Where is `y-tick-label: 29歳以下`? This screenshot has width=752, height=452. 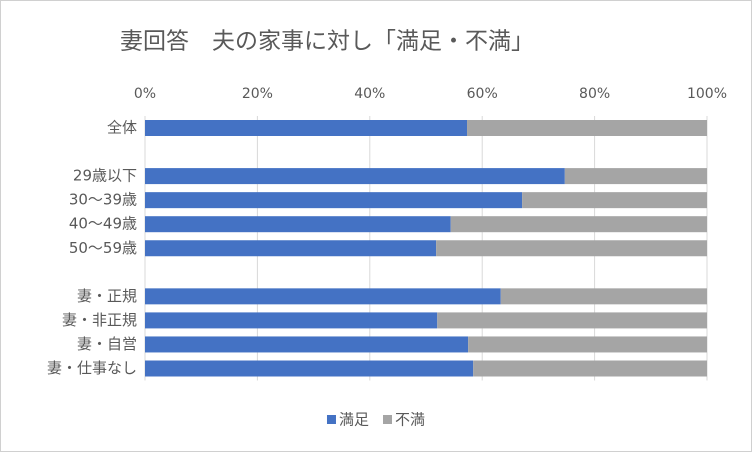 y-tick-label: 29歳以下 is located at coordinates (105, 176).